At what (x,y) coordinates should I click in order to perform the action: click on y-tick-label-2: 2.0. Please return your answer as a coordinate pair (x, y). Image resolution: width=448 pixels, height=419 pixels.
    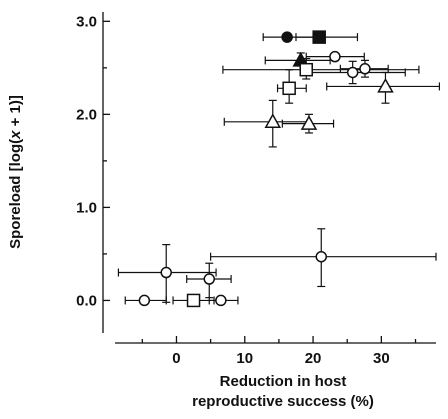
    Looking at the image, I should click on (86, 114).